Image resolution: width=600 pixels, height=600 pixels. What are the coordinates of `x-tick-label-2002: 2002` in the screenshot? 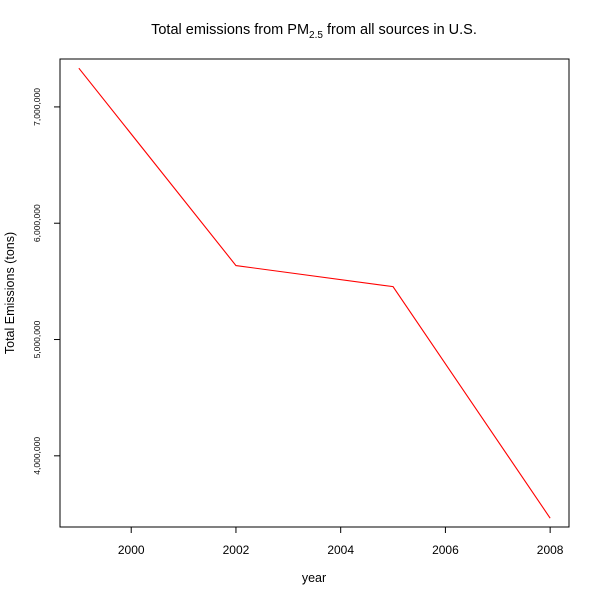 It's located at (236, 550).